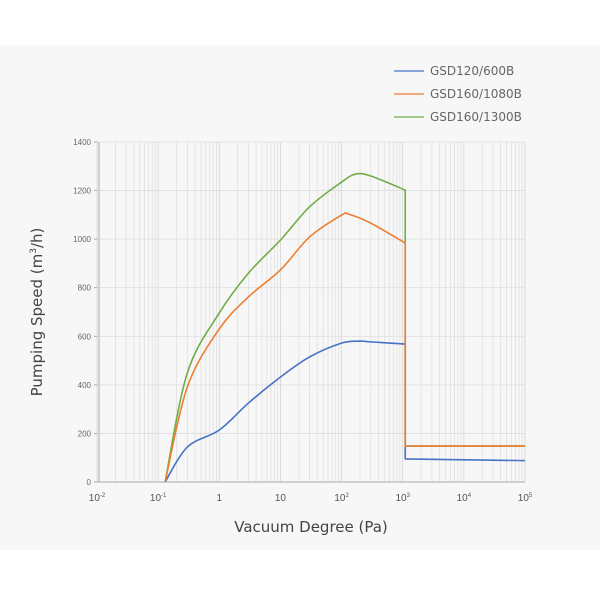 Image resolution: width=600 pixels, height=600 pixels. Describe the element at coordinates (464, 498) in the screenshot. I see `x-tick-label: 10⁴` at that location.